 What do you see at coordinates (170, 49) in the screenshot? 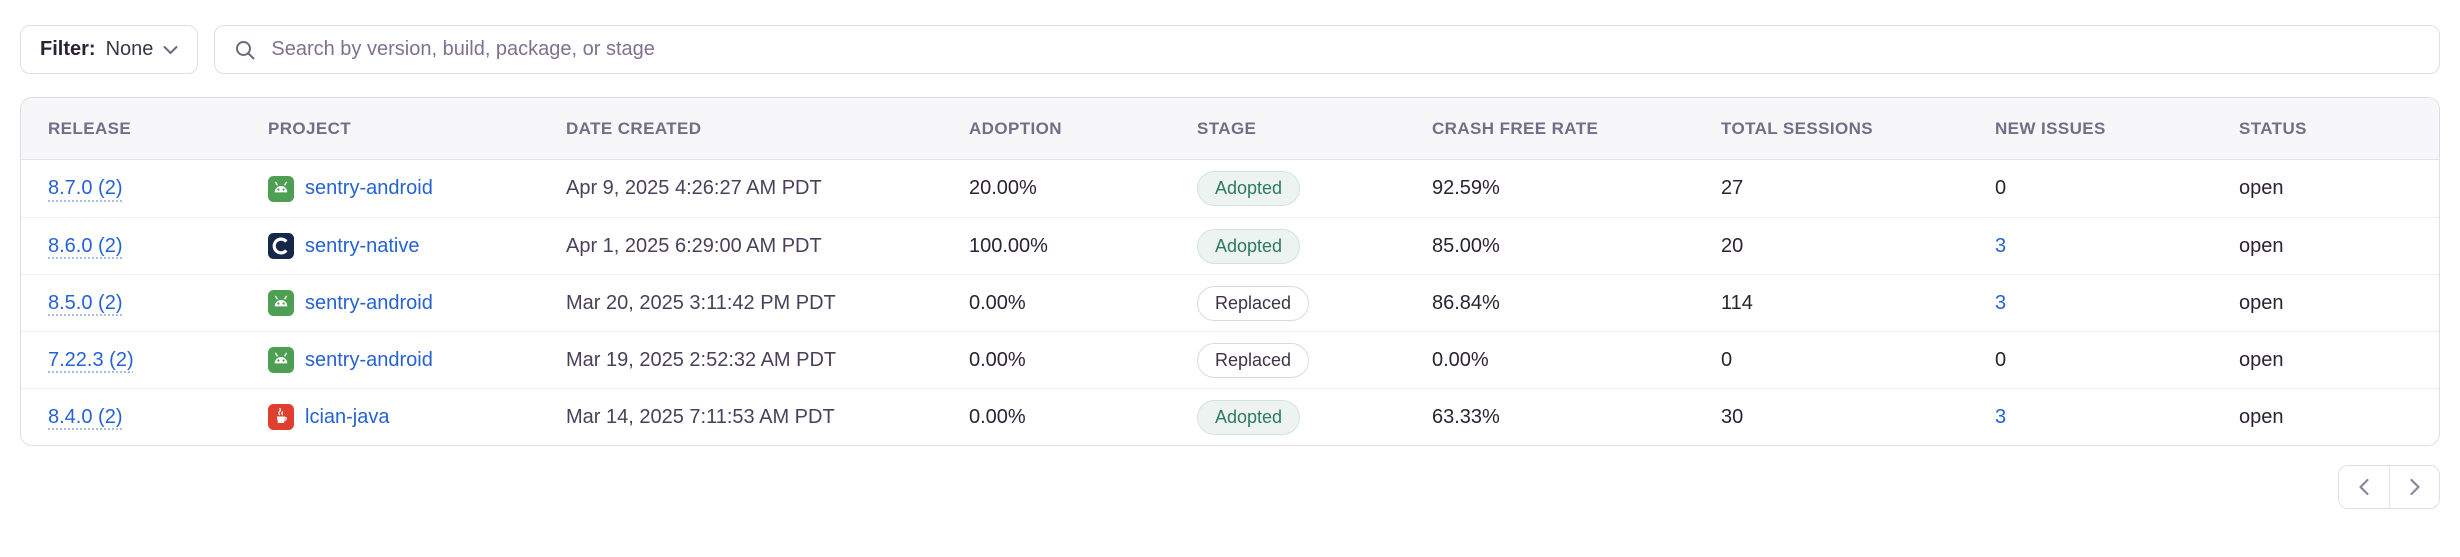
I see `chevron-down-icon` at bounding box center [170, 49].